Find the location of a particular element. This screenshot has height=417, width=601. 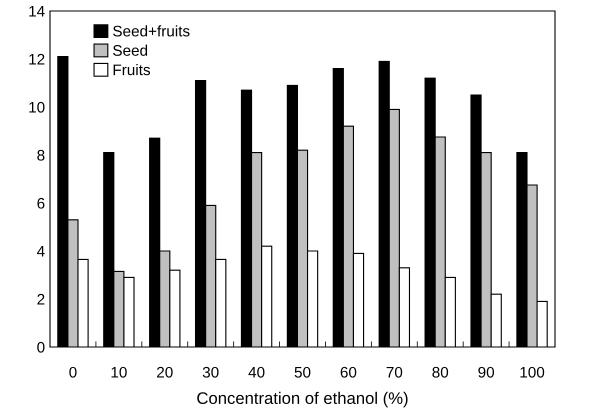

x-tick-label: 40 is located at coordinates (256, 372).